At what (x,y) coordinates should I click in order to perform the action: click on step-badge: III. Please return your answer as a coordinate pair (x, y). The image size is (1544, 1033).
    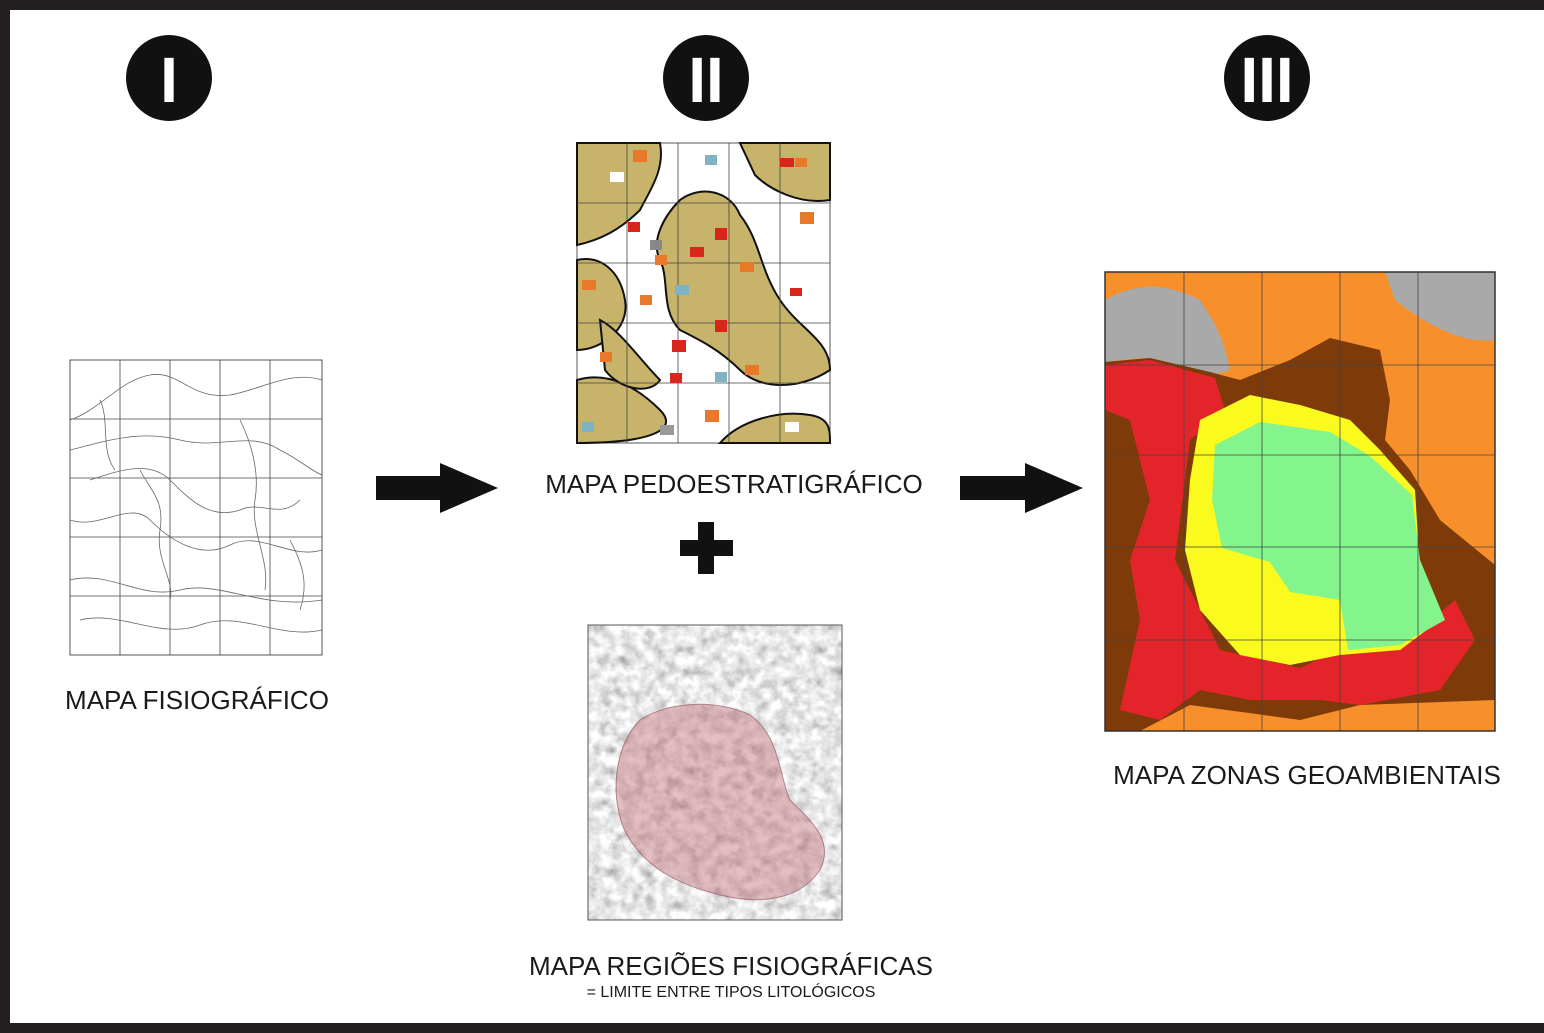
    Looking at the image, I should click on (1267, 78).